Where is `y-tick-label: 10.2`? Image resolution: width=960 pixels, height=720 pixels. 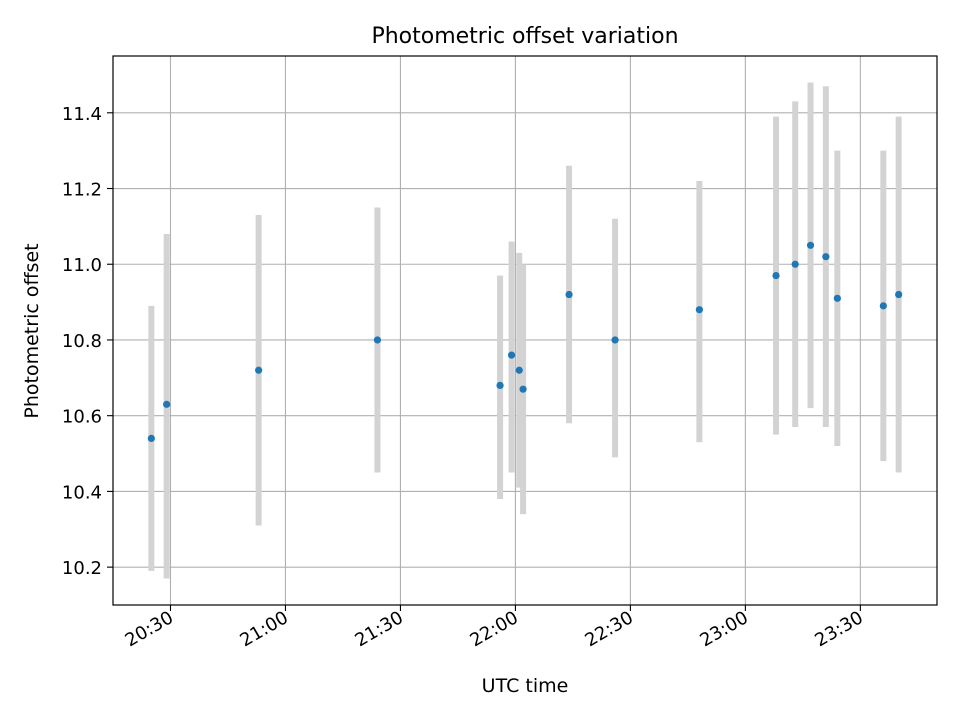 y-tick-label: 10.2 is located at coordinates (82, 568).